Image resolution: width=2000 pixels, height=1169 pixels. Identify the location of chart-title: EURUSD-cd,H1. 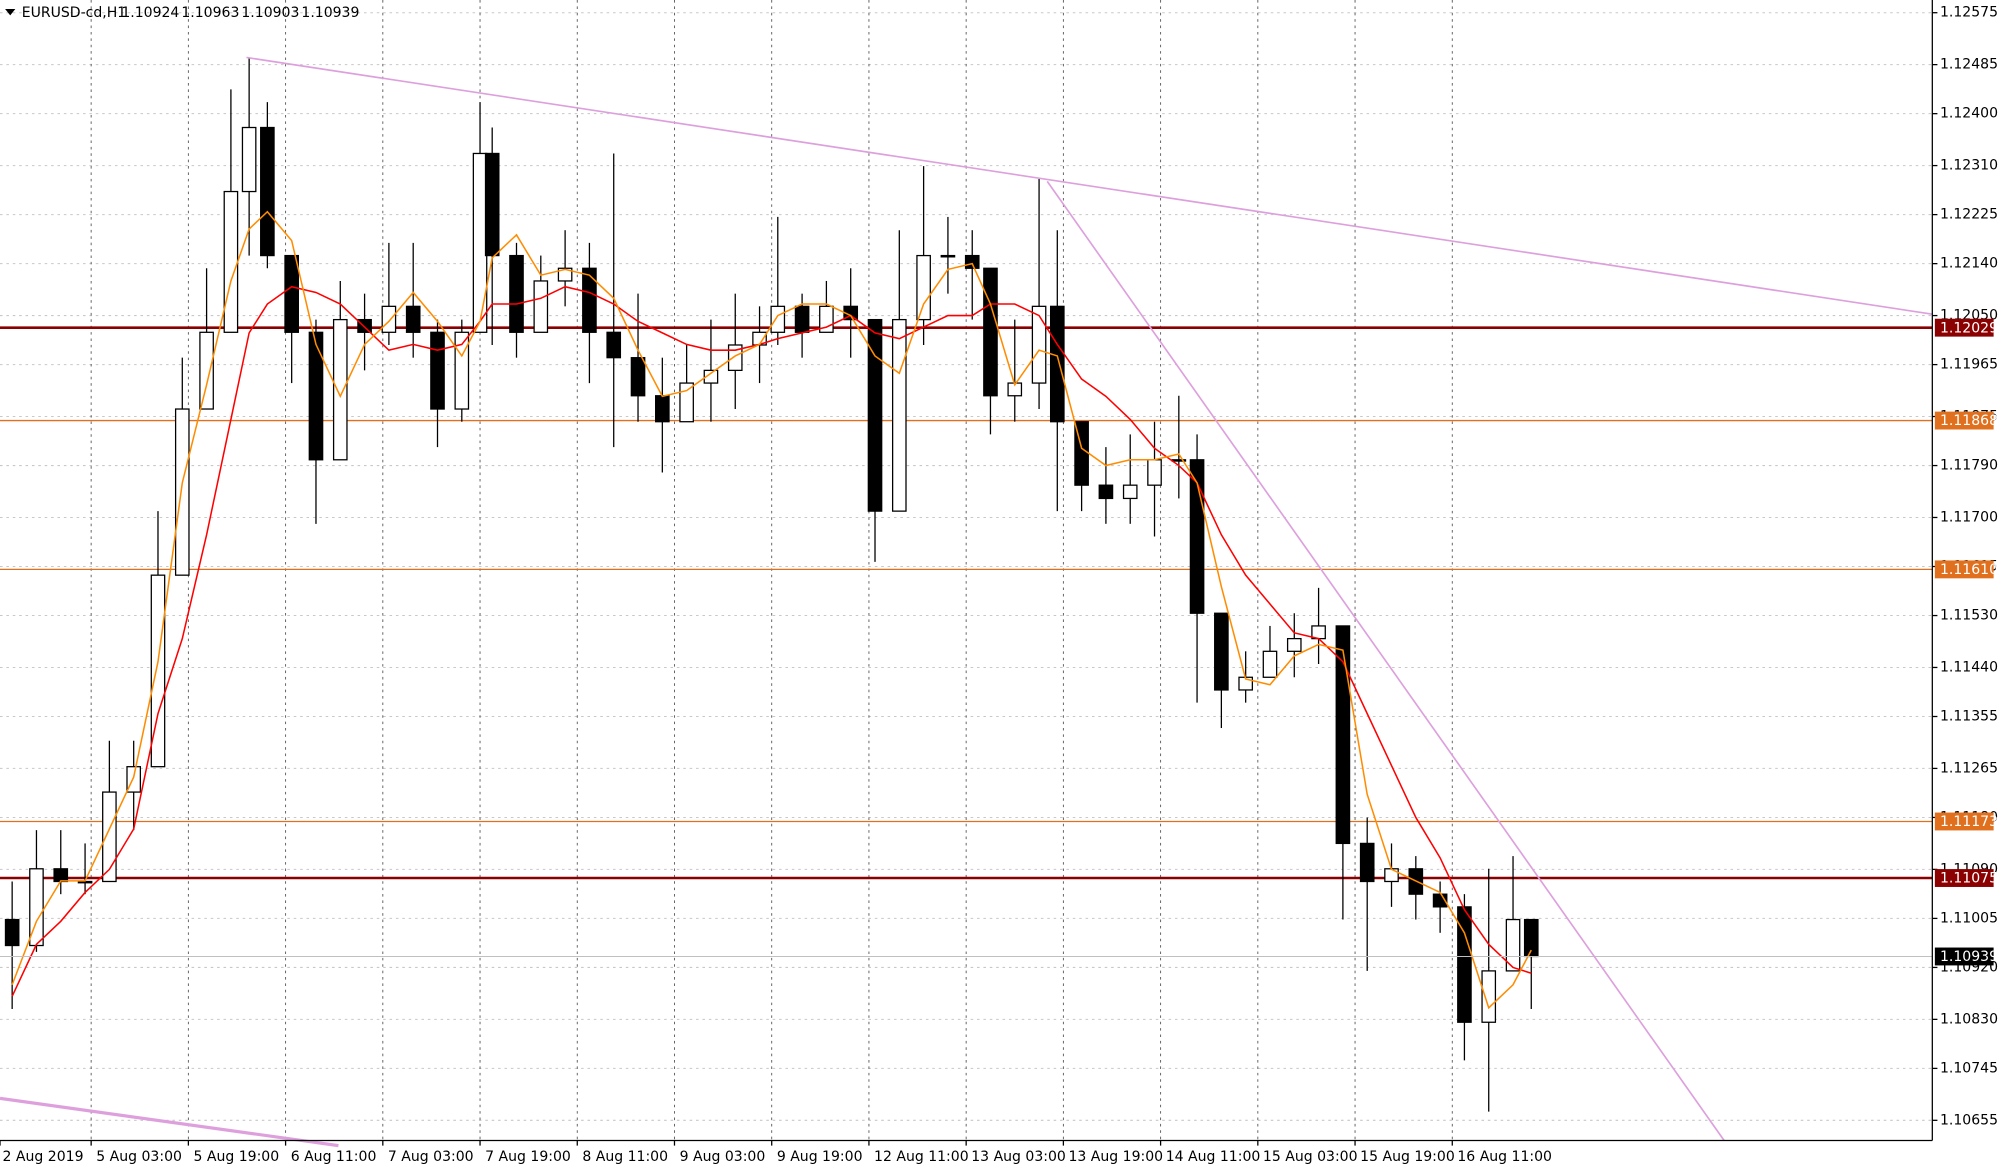
(74, 13).